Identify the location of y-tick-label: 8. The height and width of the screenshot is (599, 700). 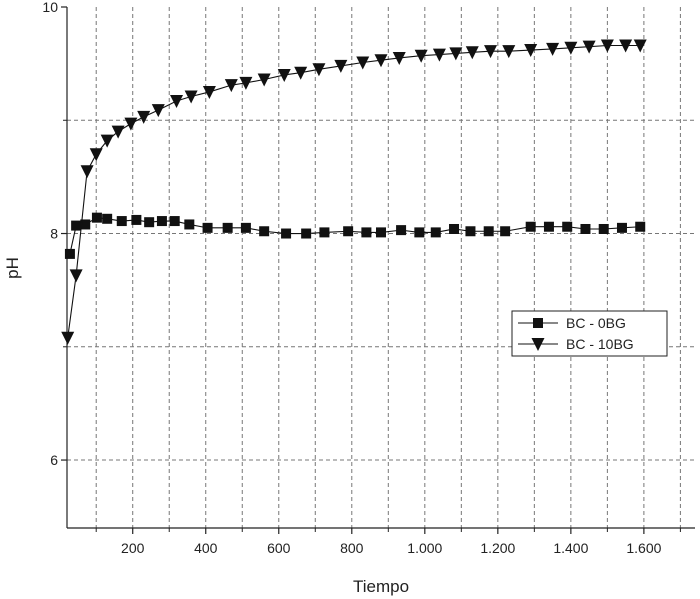
(54, 234).